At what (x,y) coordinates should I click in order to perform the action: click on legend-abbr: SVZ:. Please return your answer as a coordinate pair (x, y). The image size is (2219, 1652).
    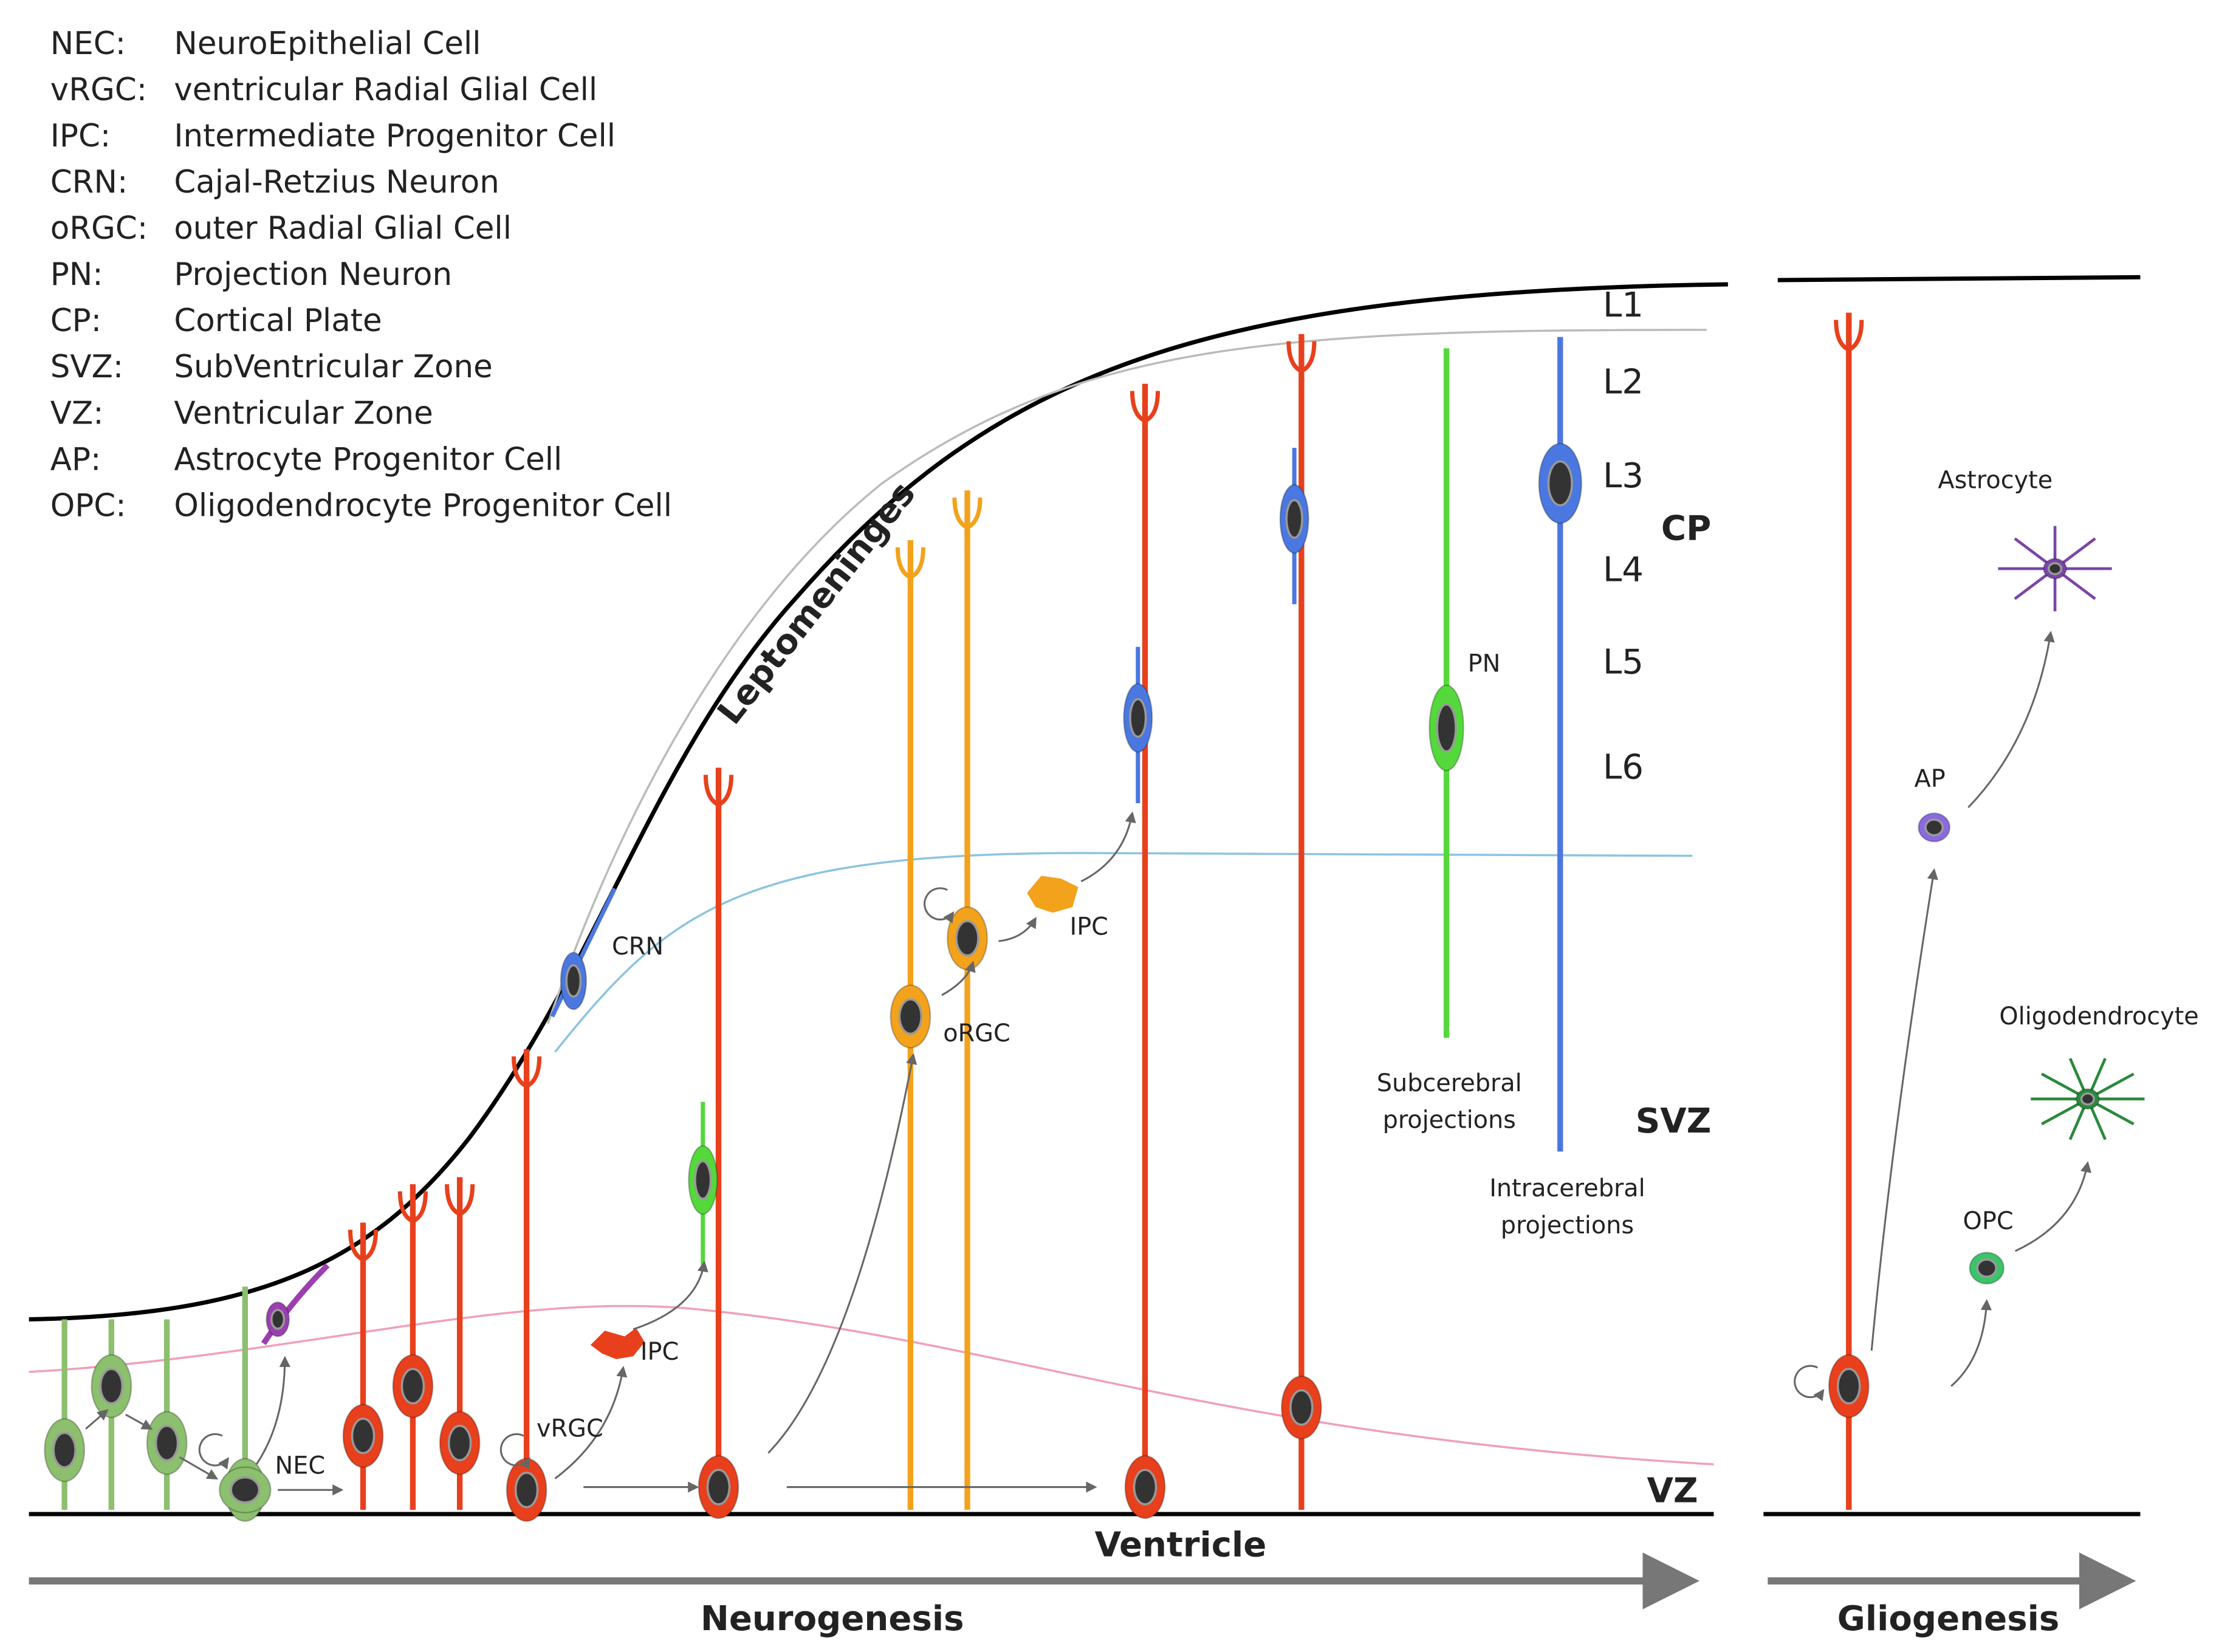
    Looking at the image, I should click on (86, 367).